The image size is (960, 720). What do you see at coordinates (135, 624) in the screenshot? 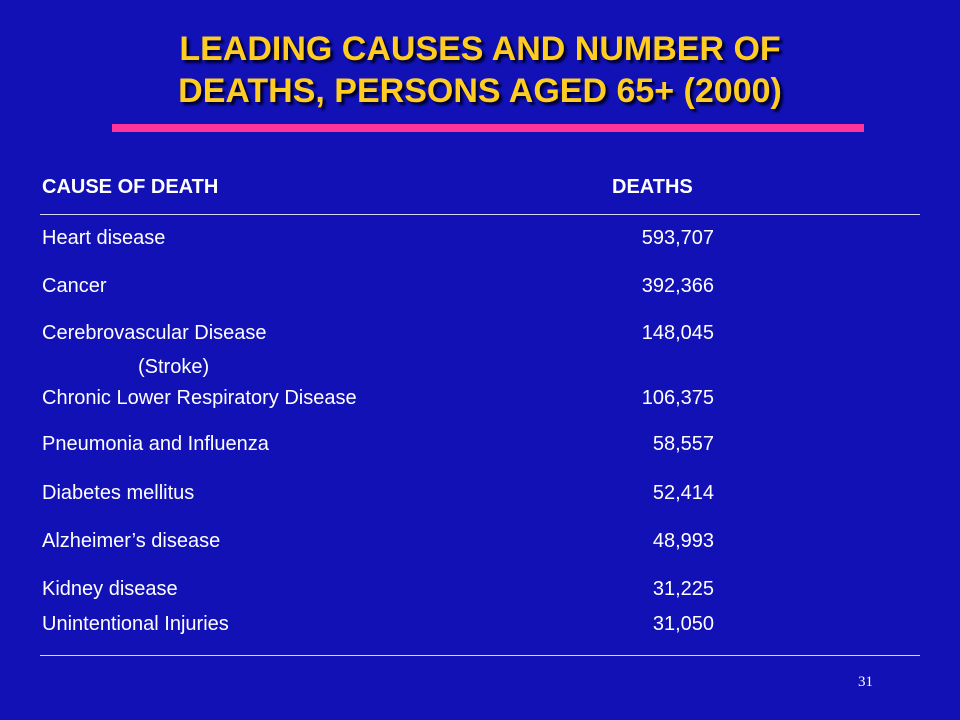
I see `row-cause: Unintentional Injuries` at bounding box center [135, 624].